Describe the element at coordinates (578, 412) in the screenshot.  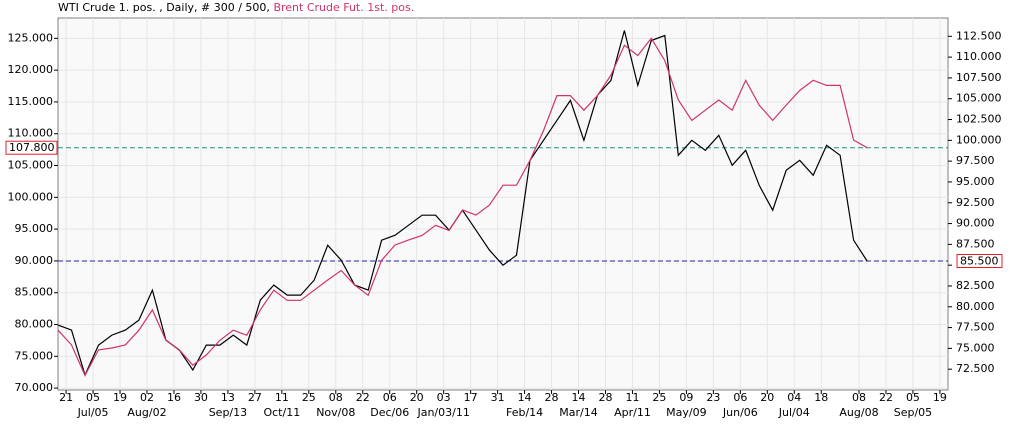
I see `x-month-label: Mar/14` at that location.